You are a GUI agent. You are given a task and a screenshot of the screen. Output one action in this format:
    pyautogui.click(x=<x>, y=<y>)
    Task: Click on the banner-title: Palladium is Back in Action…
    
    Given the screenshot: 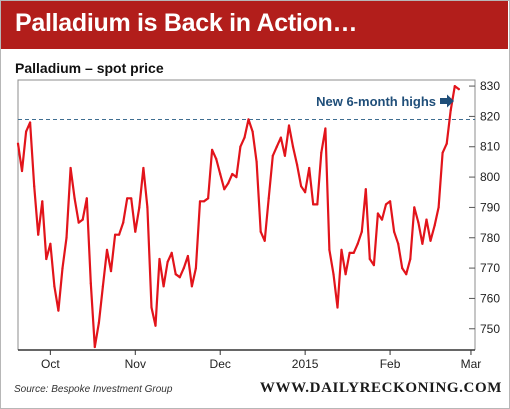 What is the action you would take?
    pyautogui.click(x=186, y=23)
    